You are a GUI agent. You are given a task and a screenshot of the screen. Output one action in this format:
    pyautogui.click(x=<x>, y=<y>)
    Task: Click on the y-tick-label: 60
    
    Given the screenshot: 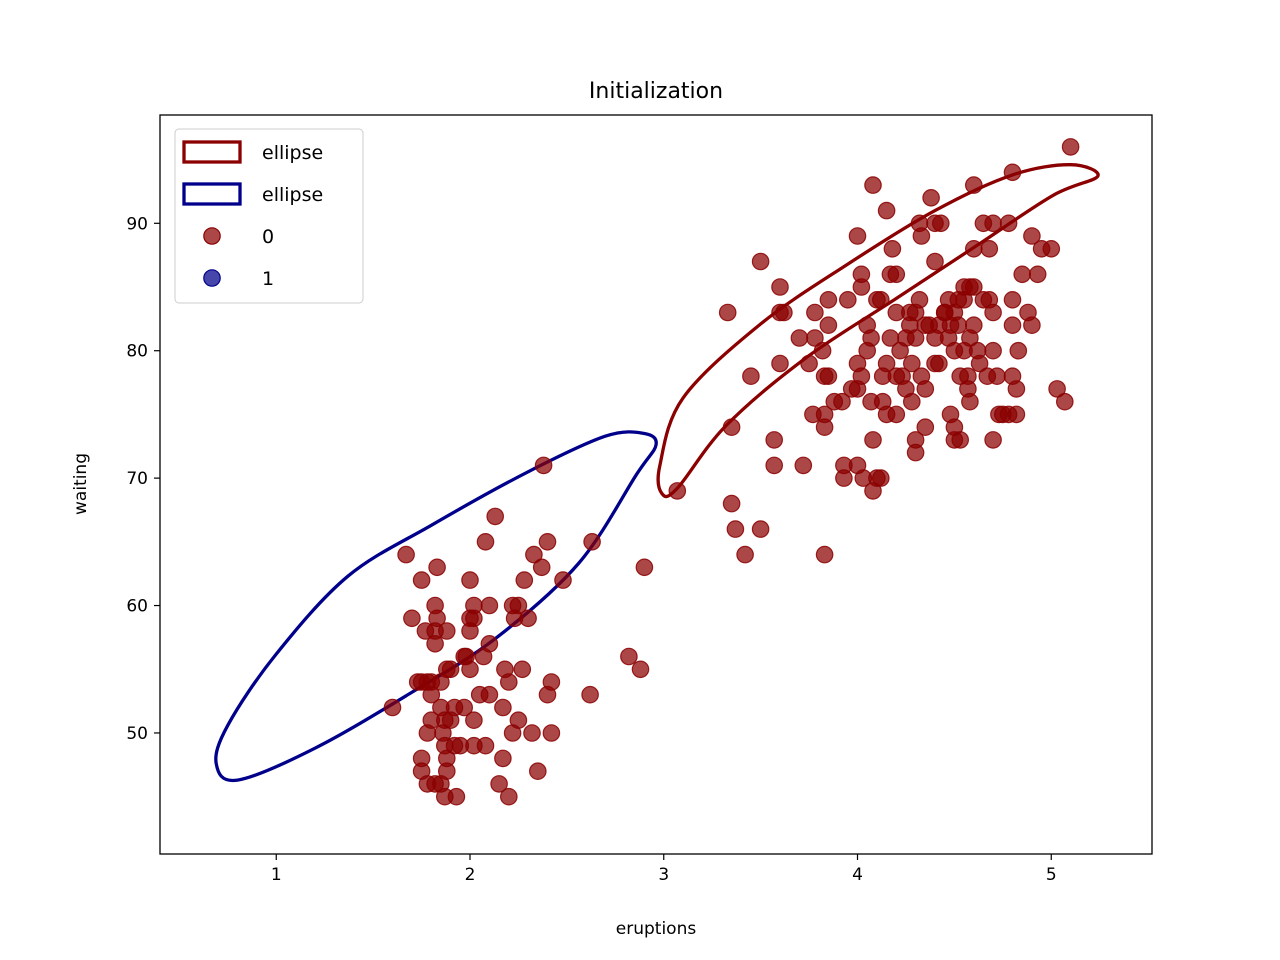 What is the action you would take?
    pyautogui.click(x=137, y=607)
    